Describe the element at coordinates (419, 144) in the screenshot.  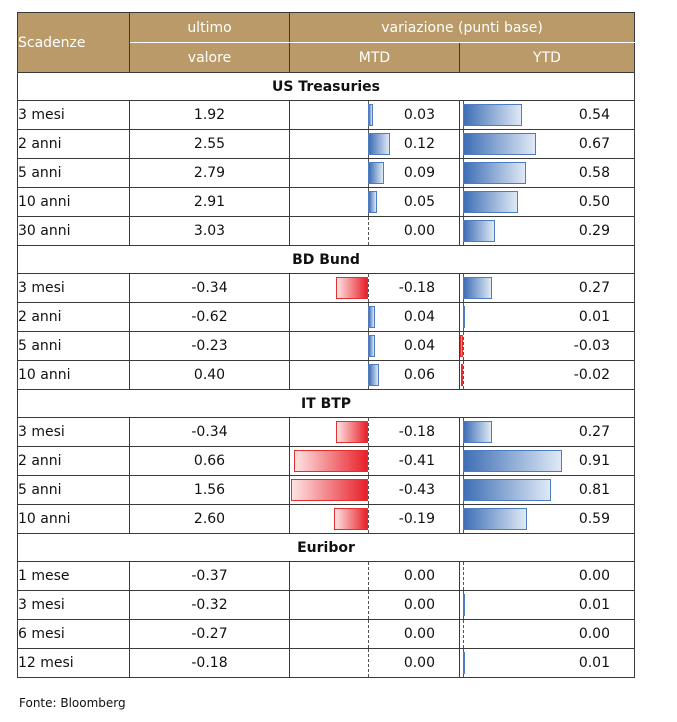
I see `mtd-value: 0.12` at that location.